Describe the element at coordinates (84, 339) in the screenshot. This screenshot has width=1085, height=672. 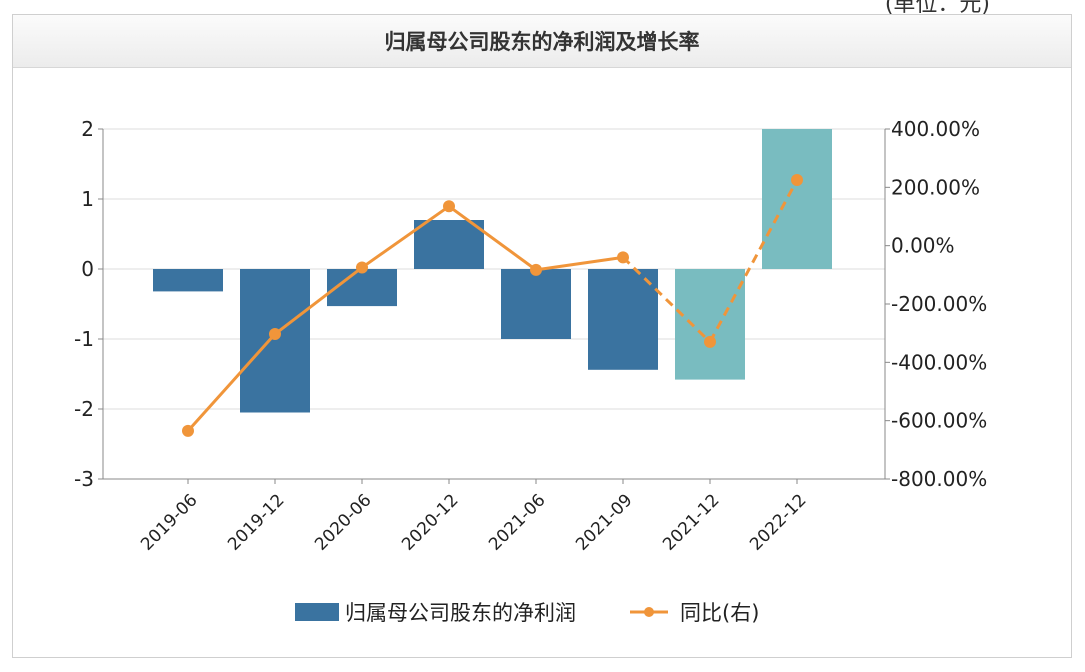
I see `y-left-tick-label: -1` at that location.